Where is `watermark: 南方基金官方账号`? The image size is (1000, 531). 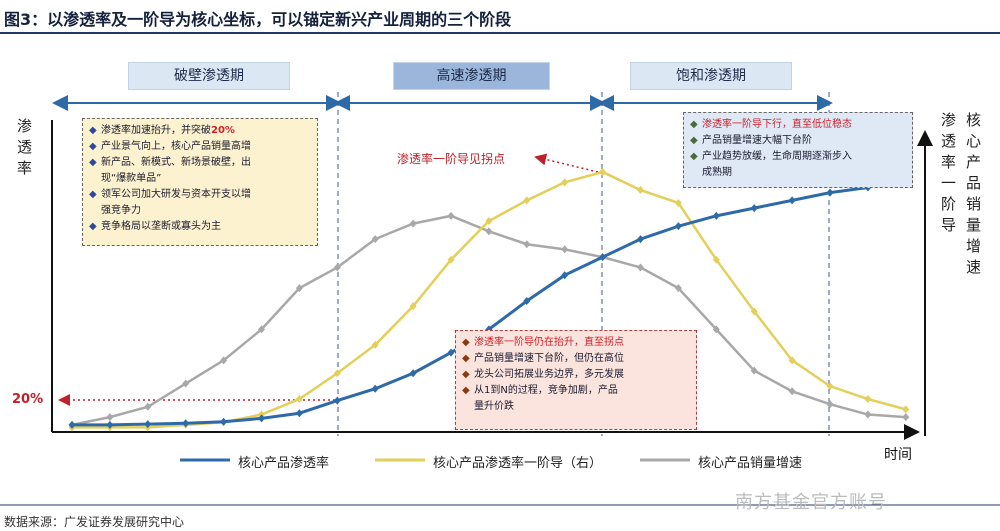
watermark: 南方基金官方账号 is located at coordinates (811, 502).